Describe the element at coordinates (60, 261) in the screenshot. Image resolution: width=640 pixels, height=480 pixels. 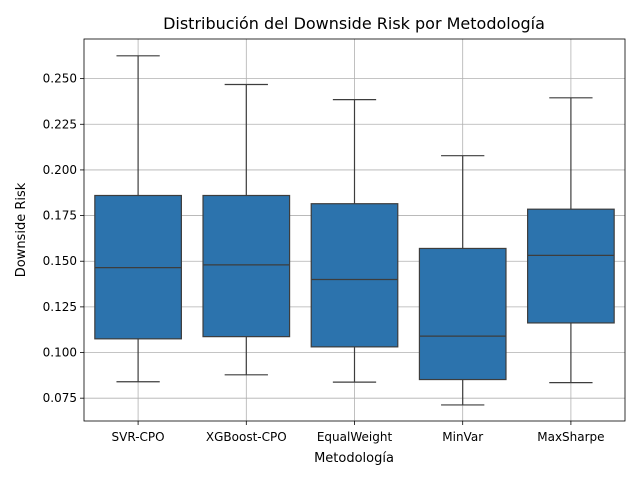
I see `y-tick-label: 0.150` at that location.